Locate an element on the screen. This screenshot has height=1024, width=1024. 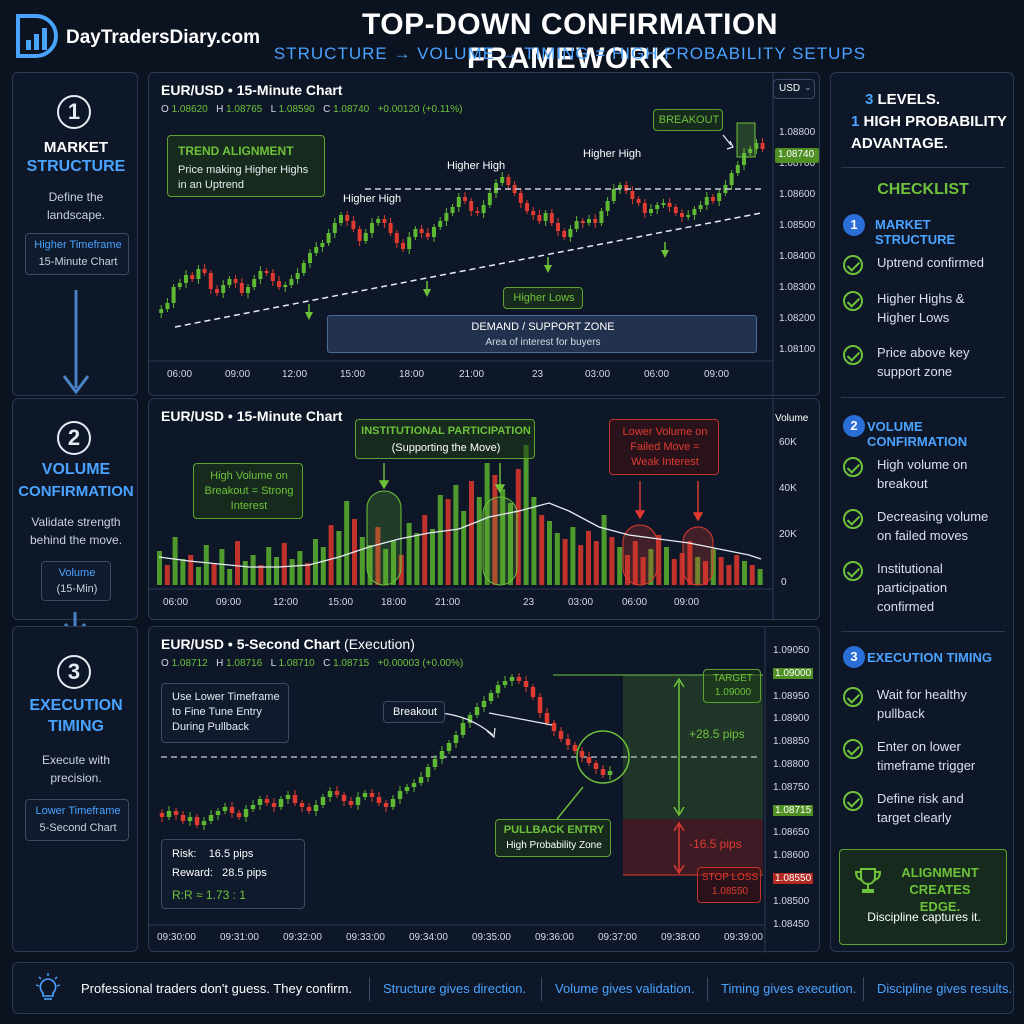
axis-tick-label: 1.08600 is located at coordinates (797, 194).